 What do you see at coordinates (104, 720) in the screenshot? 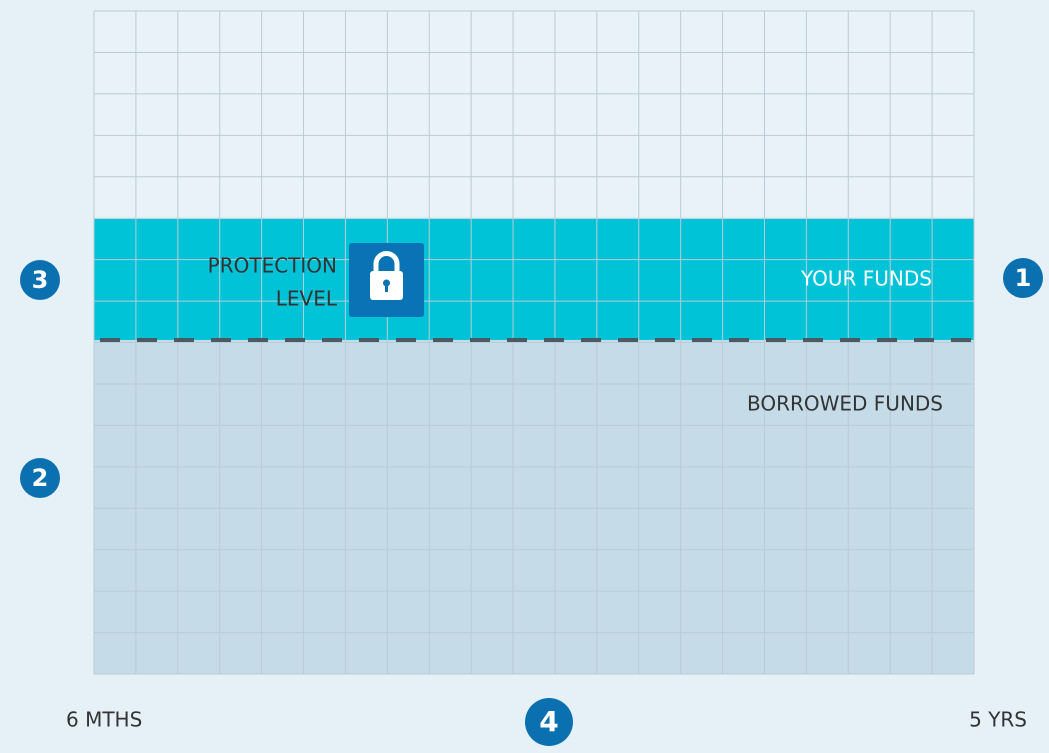
I see `axis-start-label: 6 MTHS` at bounding box center [104, 720].